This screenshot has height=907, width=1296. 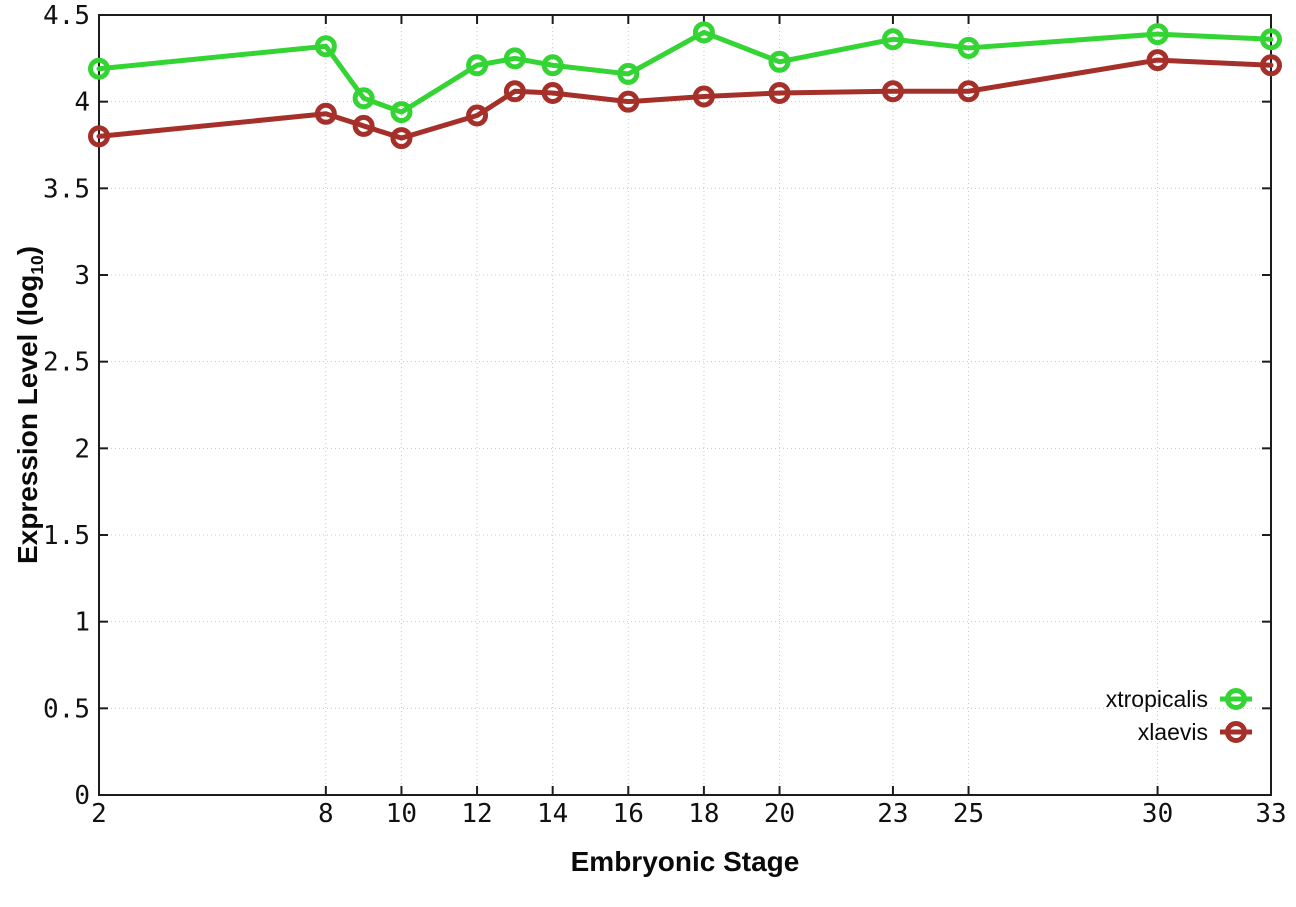 What do you see at coordinates (82, 449) in the screenshot?
I see `y-tick-label: 2` at bounding box center [82, 449].